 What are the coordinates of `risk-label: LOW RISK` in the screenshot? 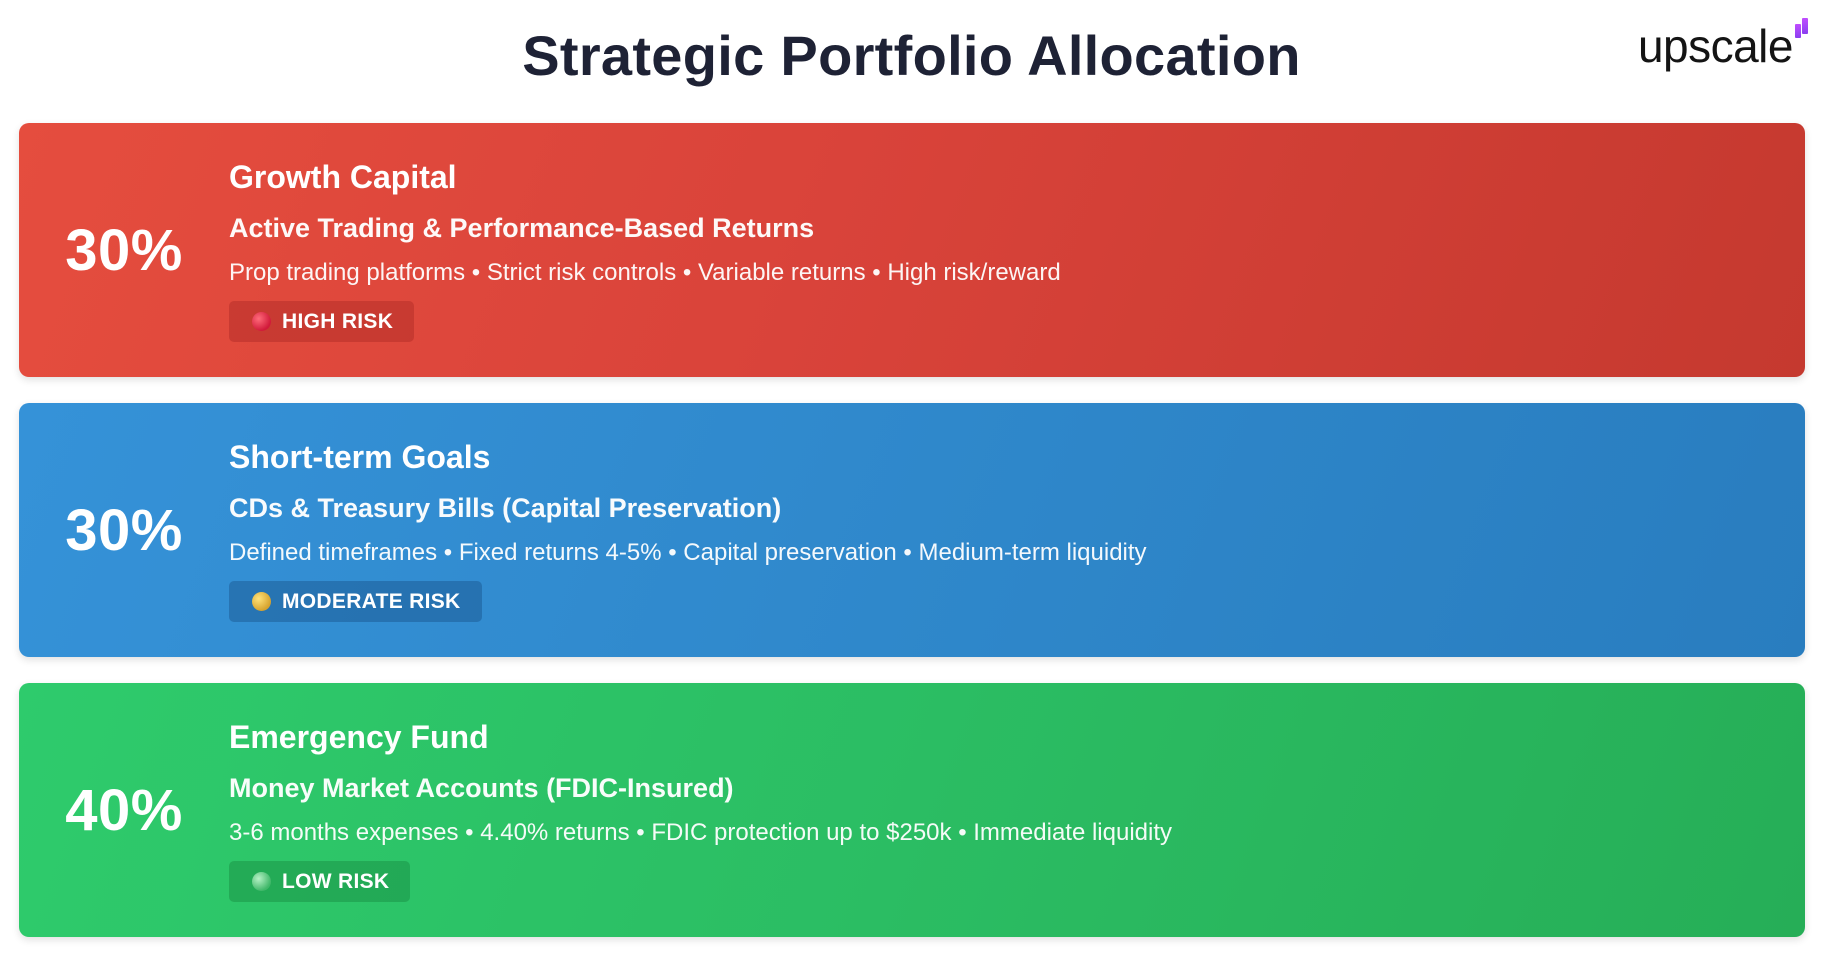 It's located at (336, 881).